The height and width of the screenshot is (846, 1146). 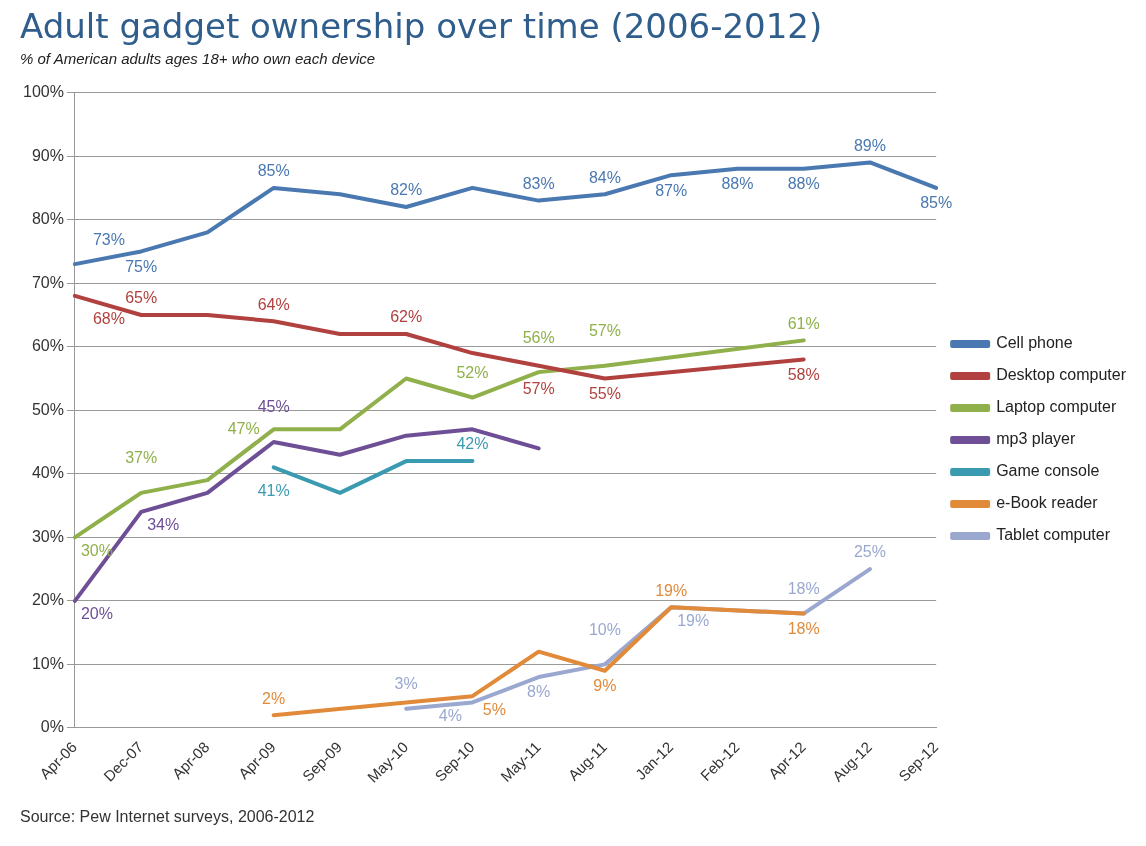 What do you see at coordinates (47, 473) in the screenshot?
I see `y-tick-label: 40%` at bounding box center [47, 473].